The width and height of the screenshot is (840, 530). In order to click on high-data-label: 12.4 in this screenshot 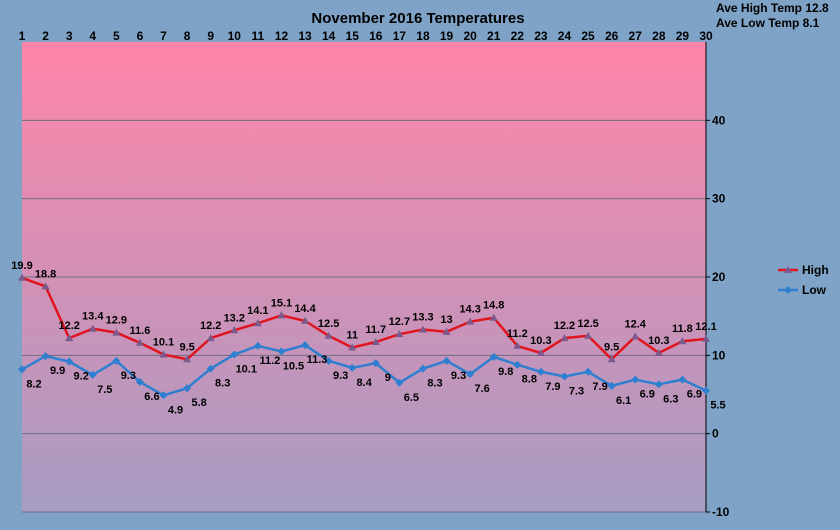, I will do `click(636, 325)`.